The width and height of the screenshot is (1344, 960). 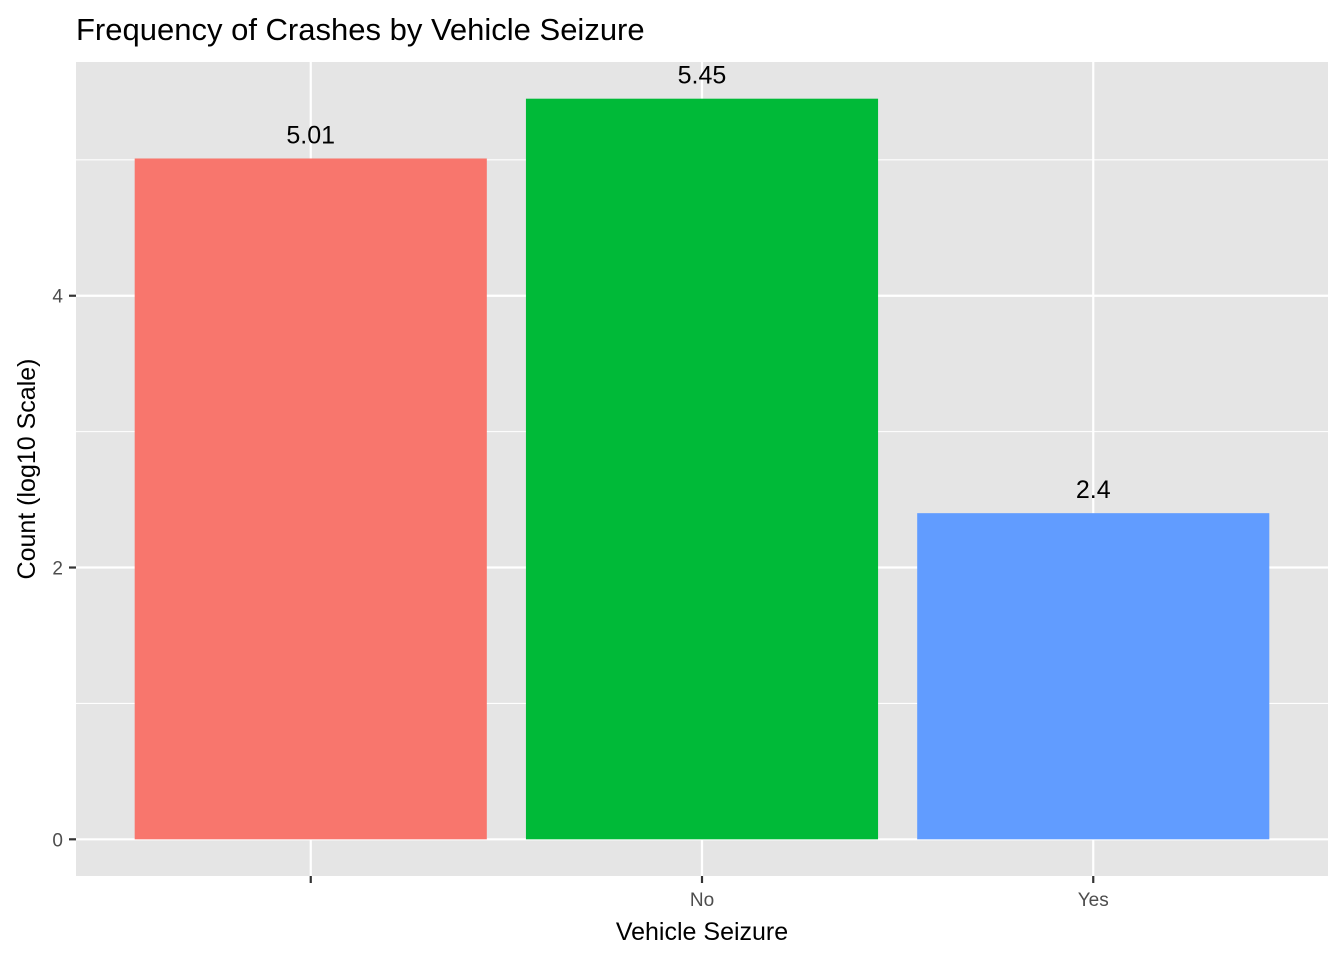 I want to click on y-axis-title: Count (log10 Scale), so click(x=27, y=469).